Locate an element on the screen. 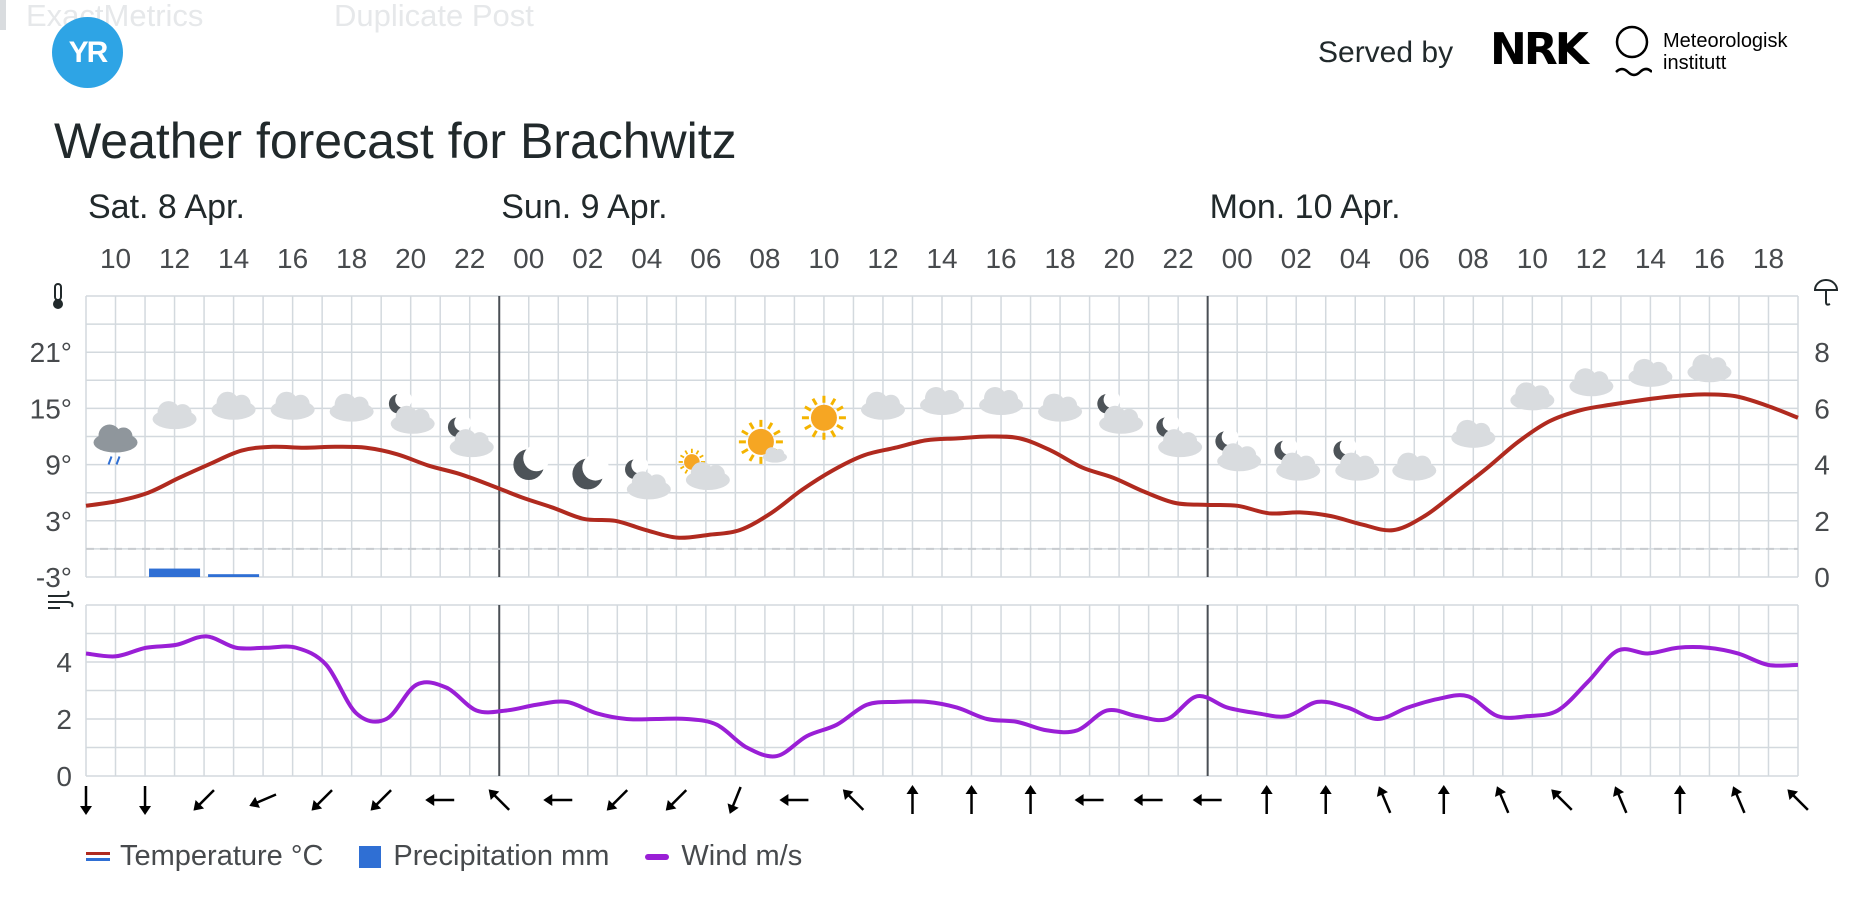 The image size is (1866, 903). met-line-2: institutt is located at coordinates (1695, 63).